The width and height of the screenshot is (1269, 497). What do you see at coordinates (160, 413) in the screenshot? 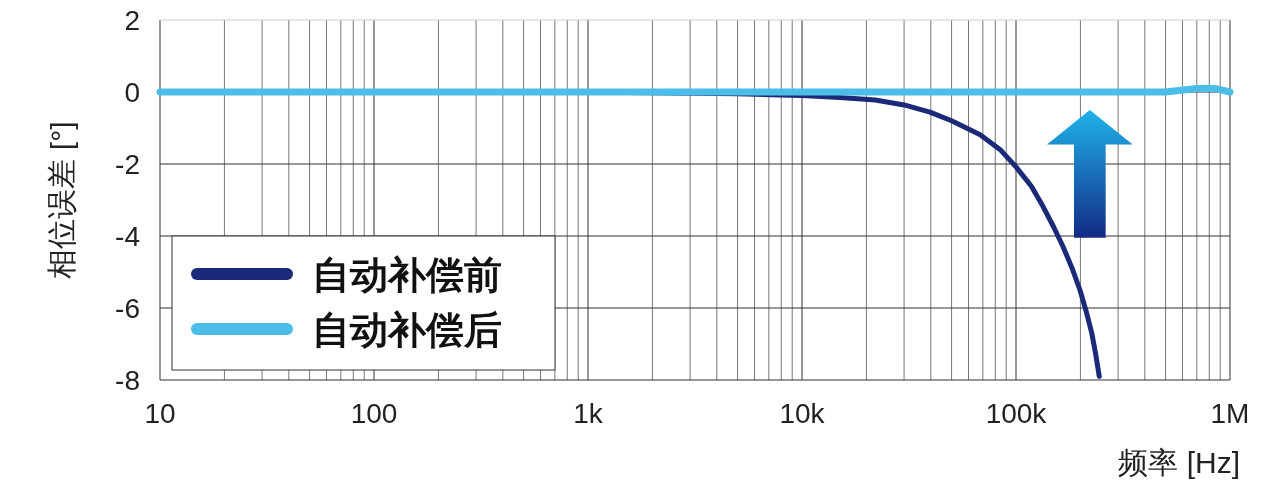
I see `x-tick-label: 10` at bounding box center [160, 413].